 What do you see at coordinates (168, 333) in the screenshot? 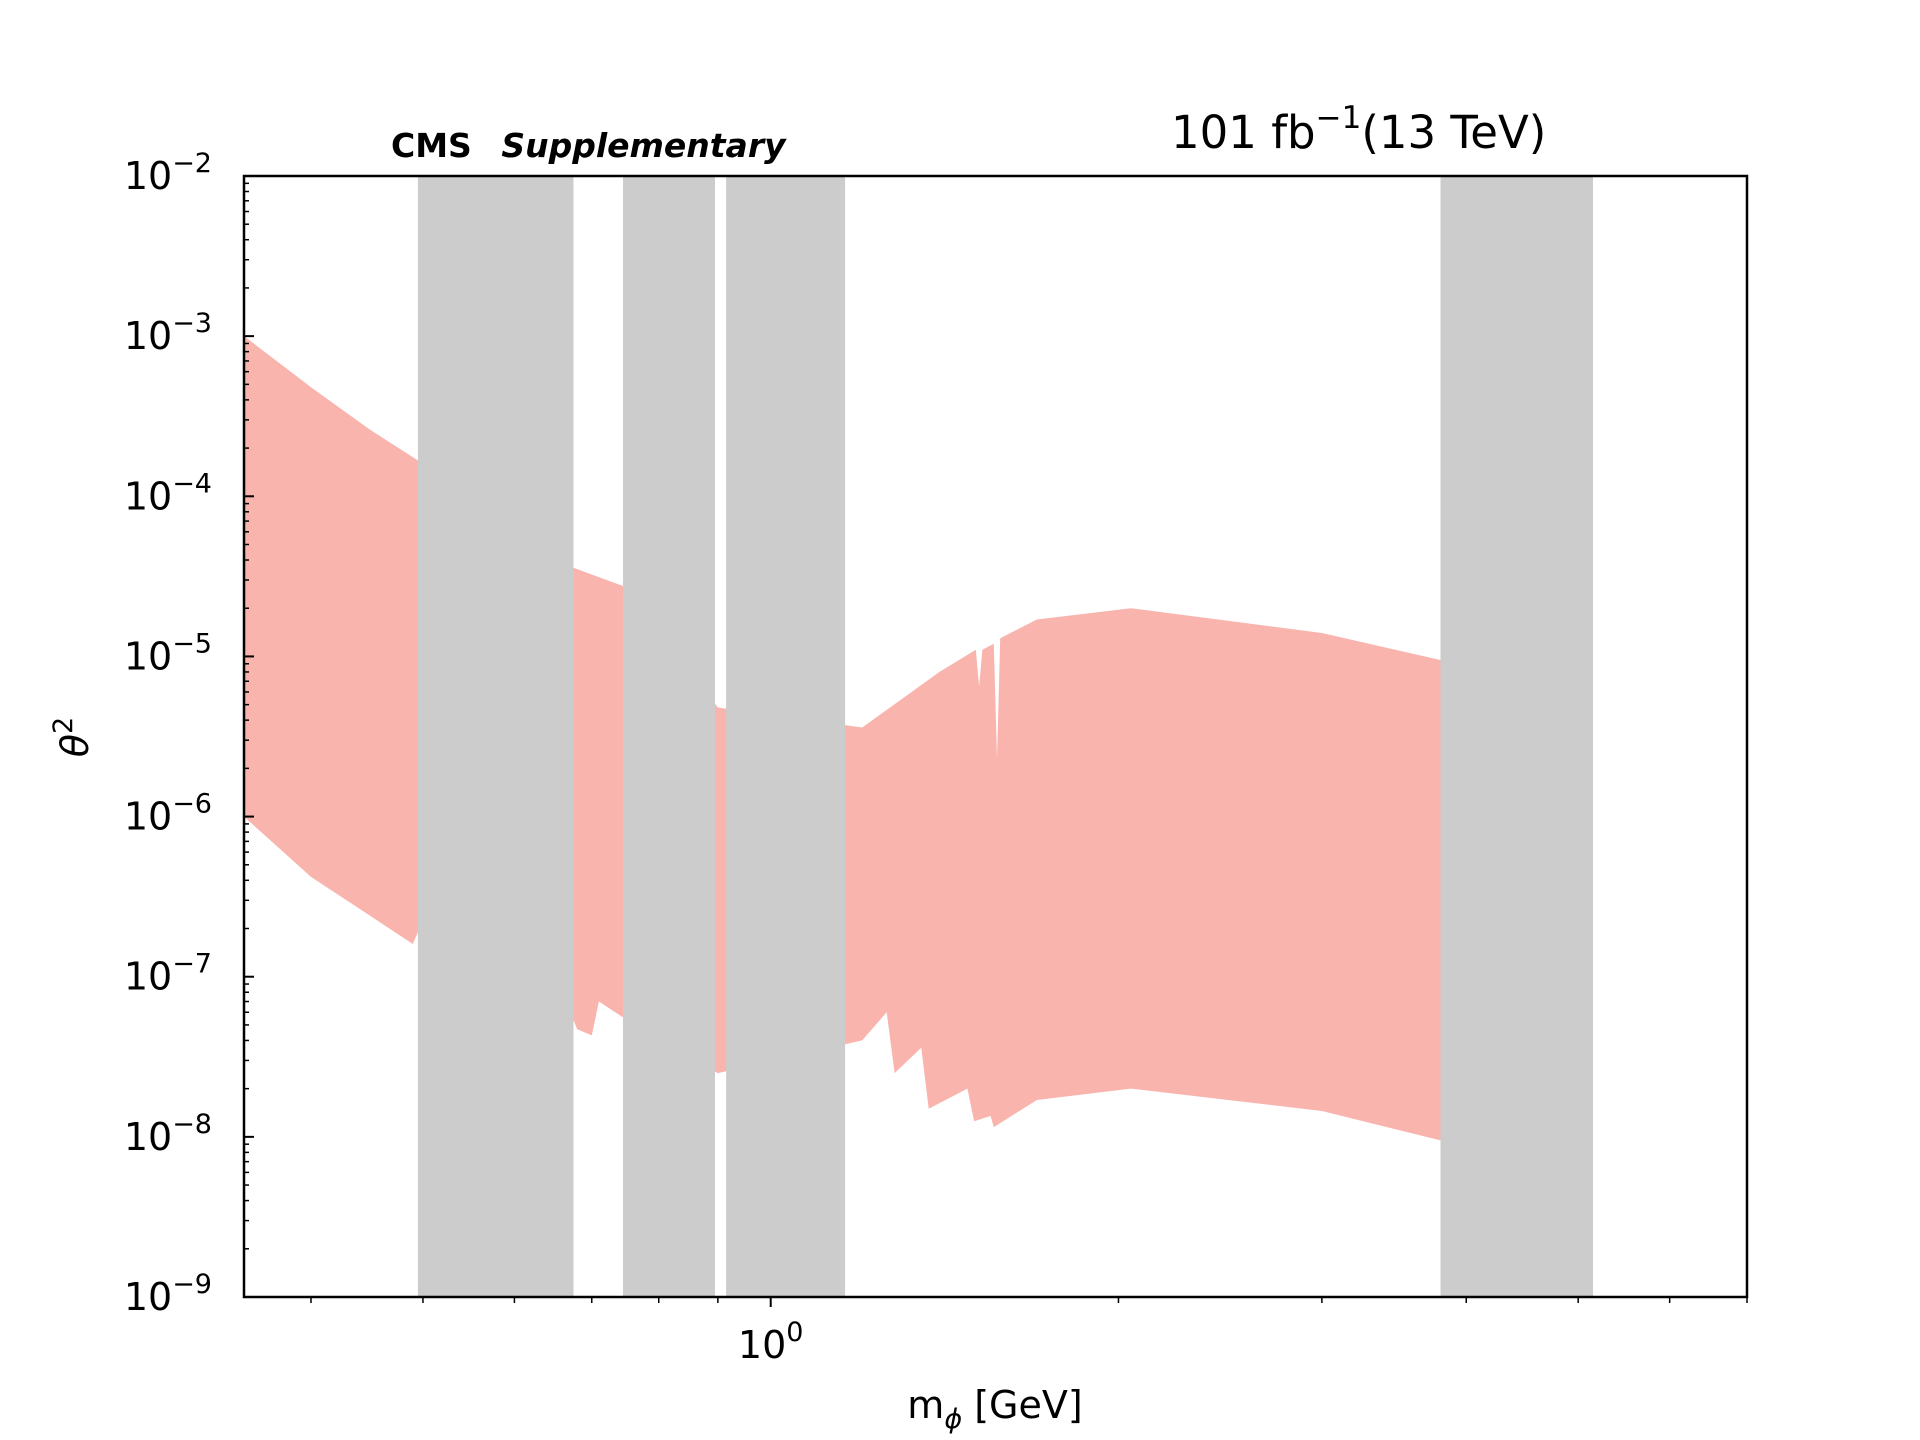
I see `y-tick-label: 10⁻³` at bounding box center [168, 333].